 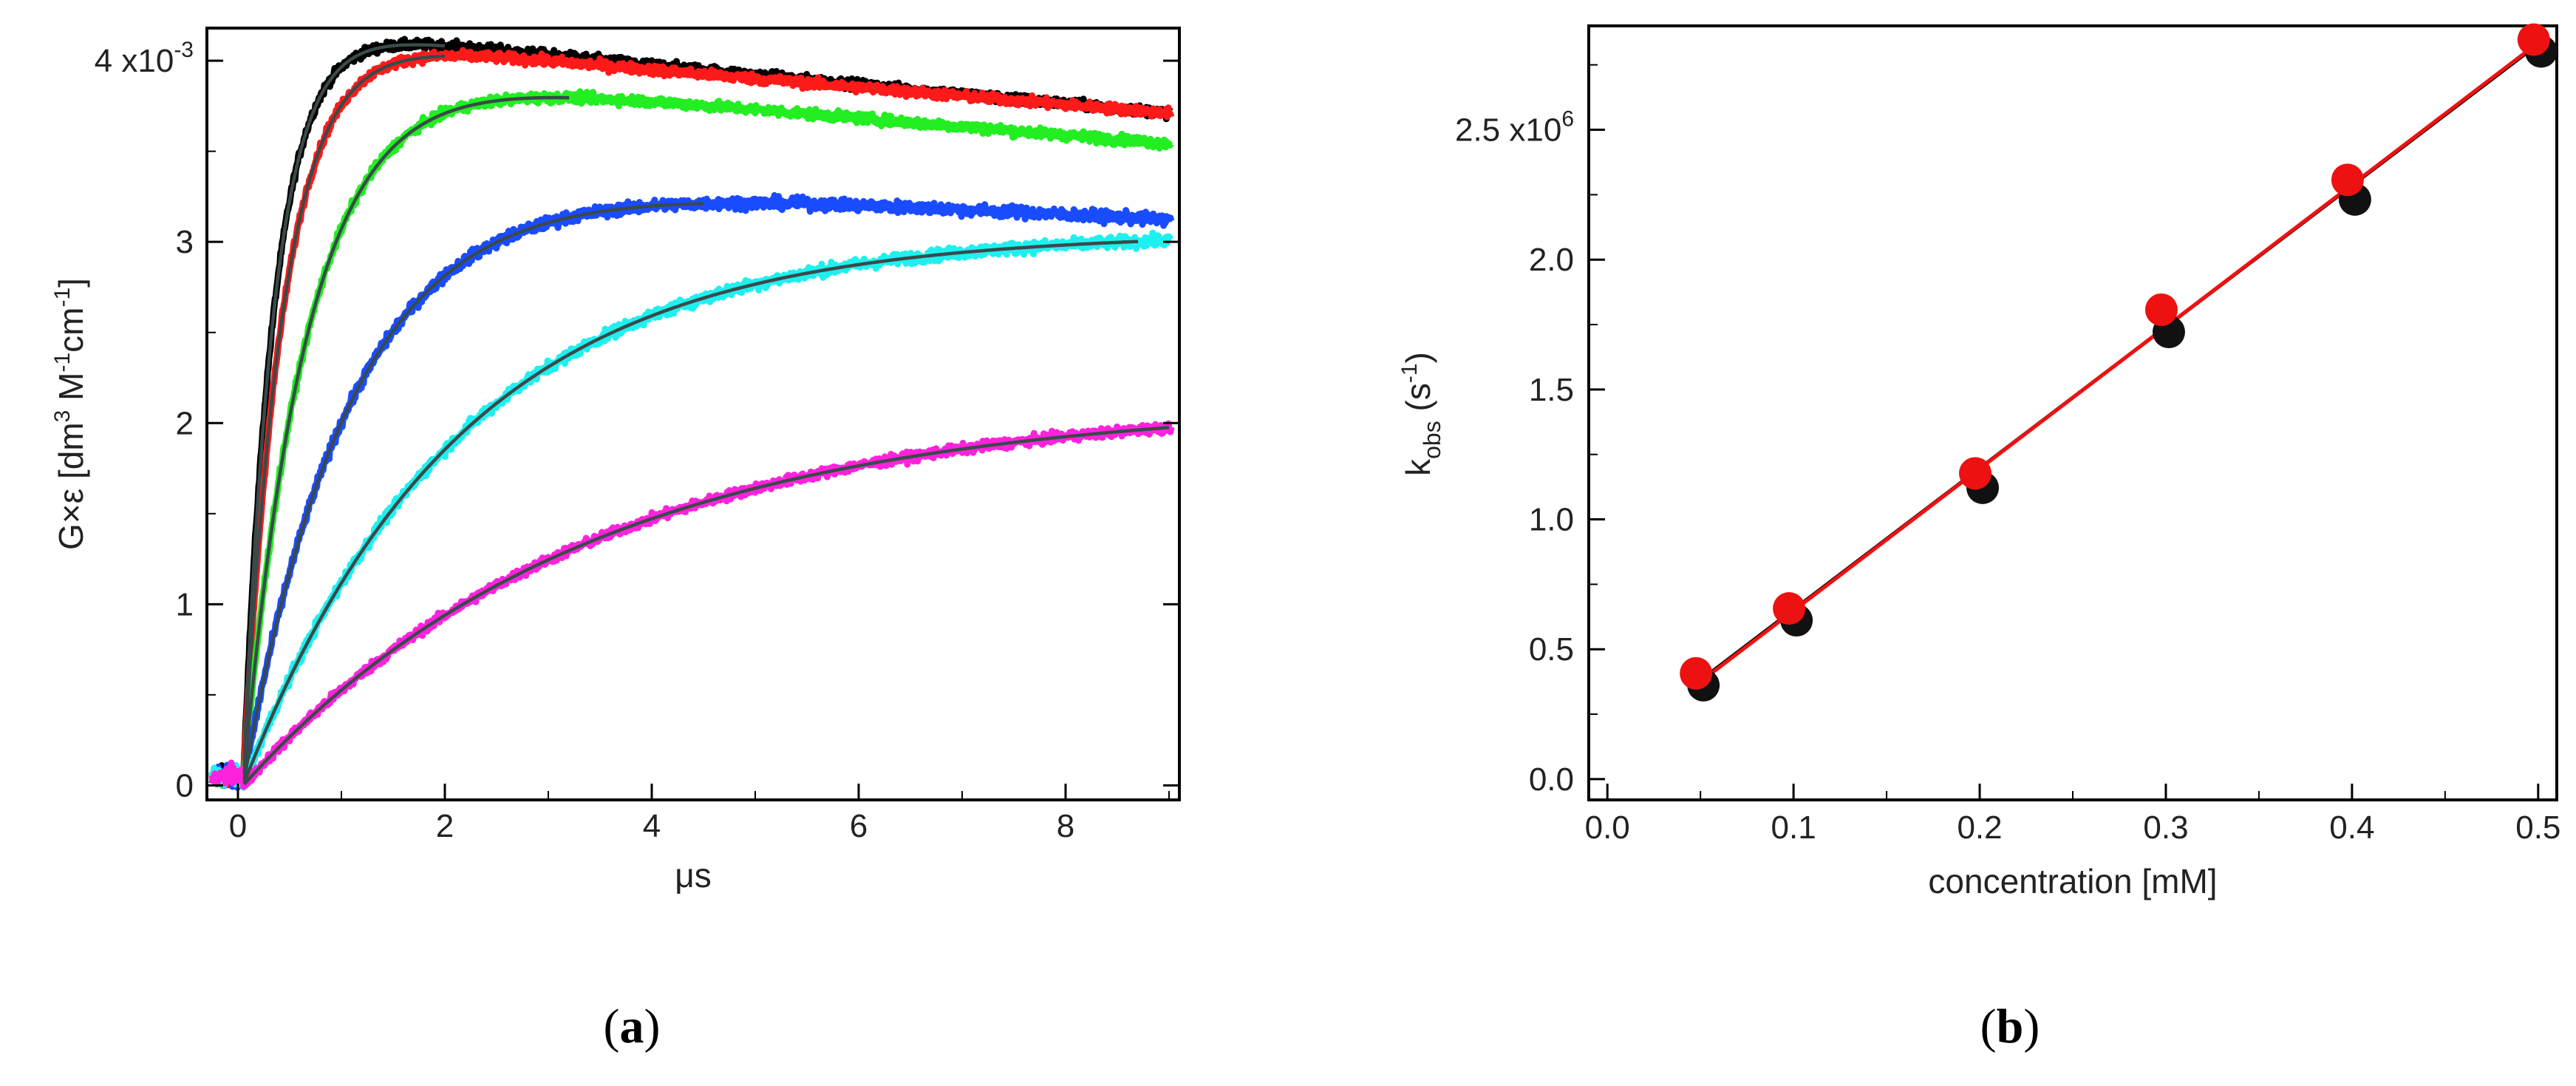 What do you see at coordinates (612, 1026) in the screenshot?
I see `panel-a-label-open: (` at bounding box center [612, 1026].